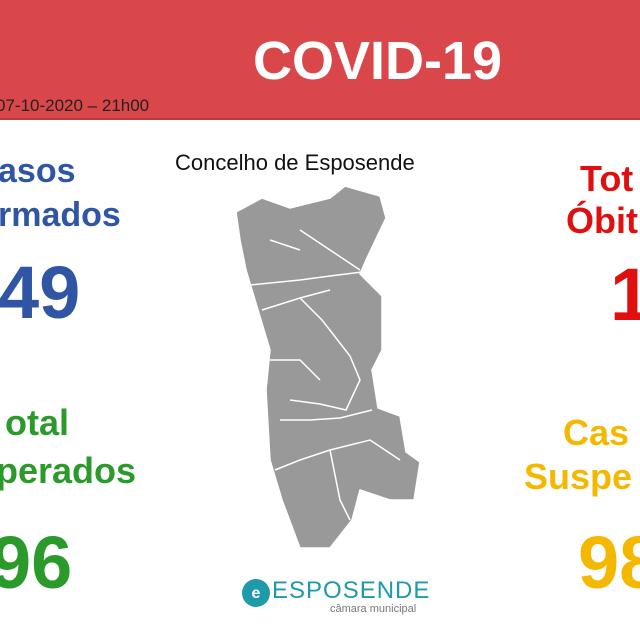 This screenshot has width=640, height=640. What do you see at coordinates (60, 215) in the screenshot?
I see `cases-label: rmados` at bounding box center [60, 215].